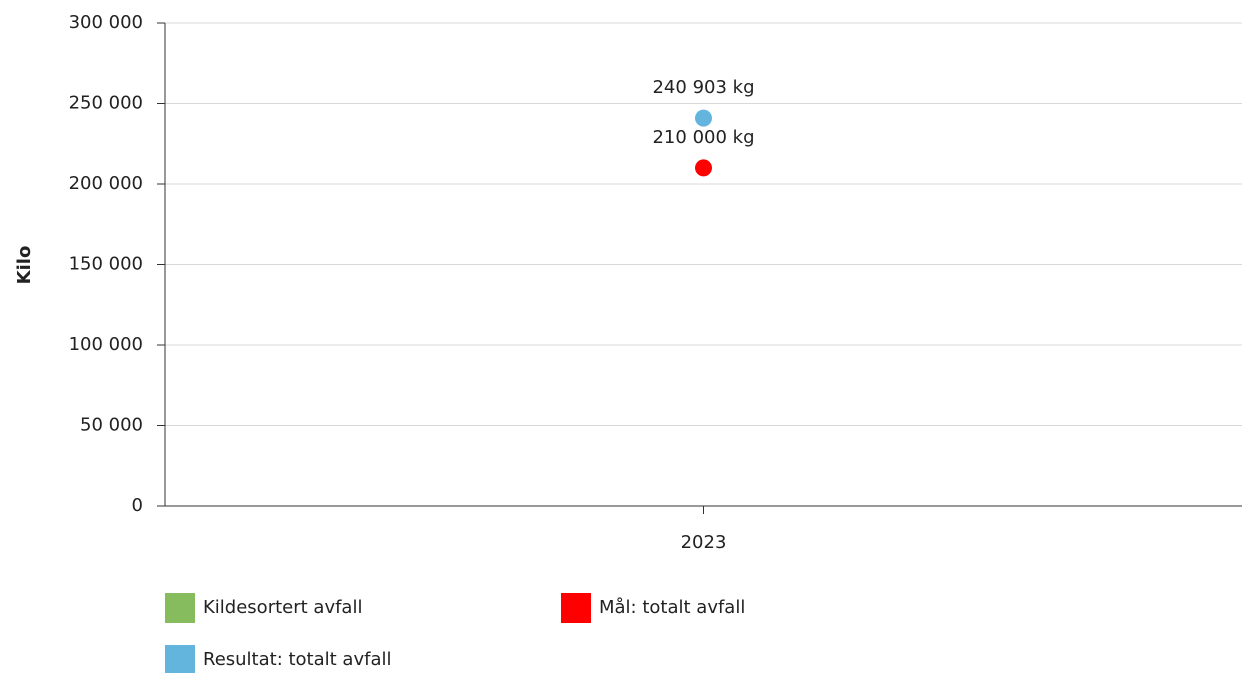  What do you see at coordinates (703, 87) in the screenshot?
I see `data-label: 240 903 kg` at bounding box center [703, 87].